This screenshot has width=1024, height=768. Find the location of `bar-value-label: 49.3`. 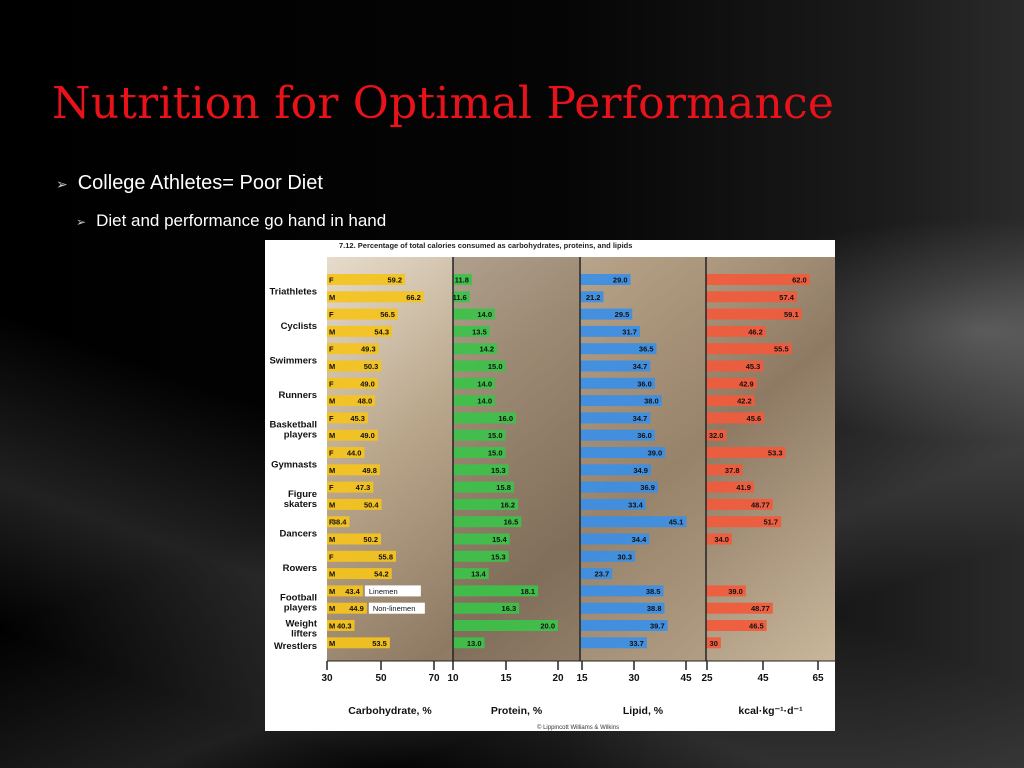

bar-value-label: 49.3 is located at coordinates (368, 349).